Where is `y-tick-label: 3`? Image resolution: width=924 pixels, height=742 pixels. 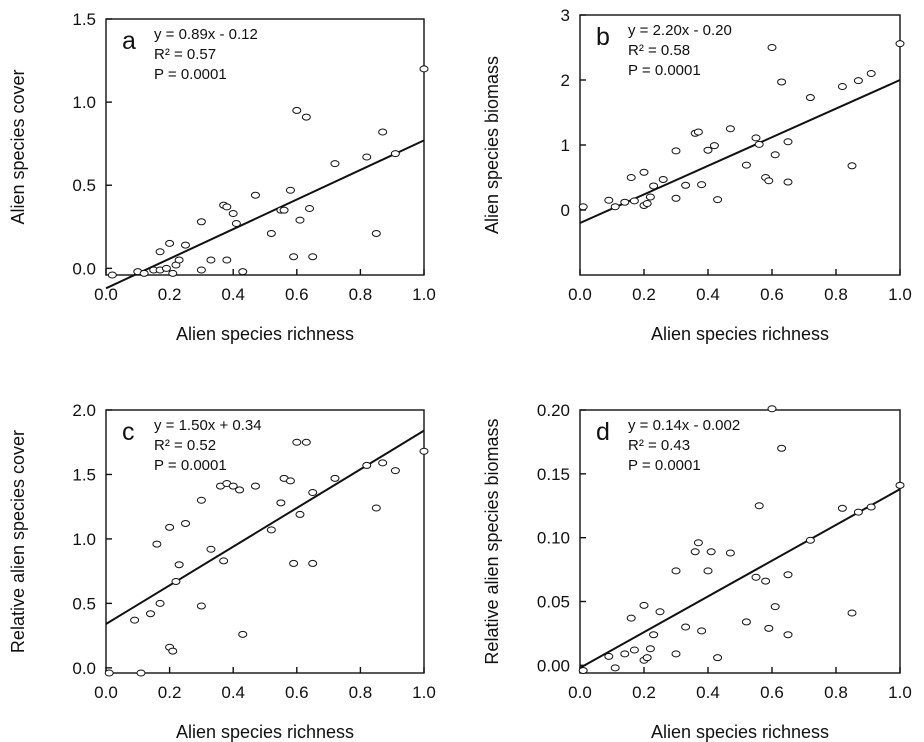
y-tick-label: 3 is located at coordinates (565, 15).